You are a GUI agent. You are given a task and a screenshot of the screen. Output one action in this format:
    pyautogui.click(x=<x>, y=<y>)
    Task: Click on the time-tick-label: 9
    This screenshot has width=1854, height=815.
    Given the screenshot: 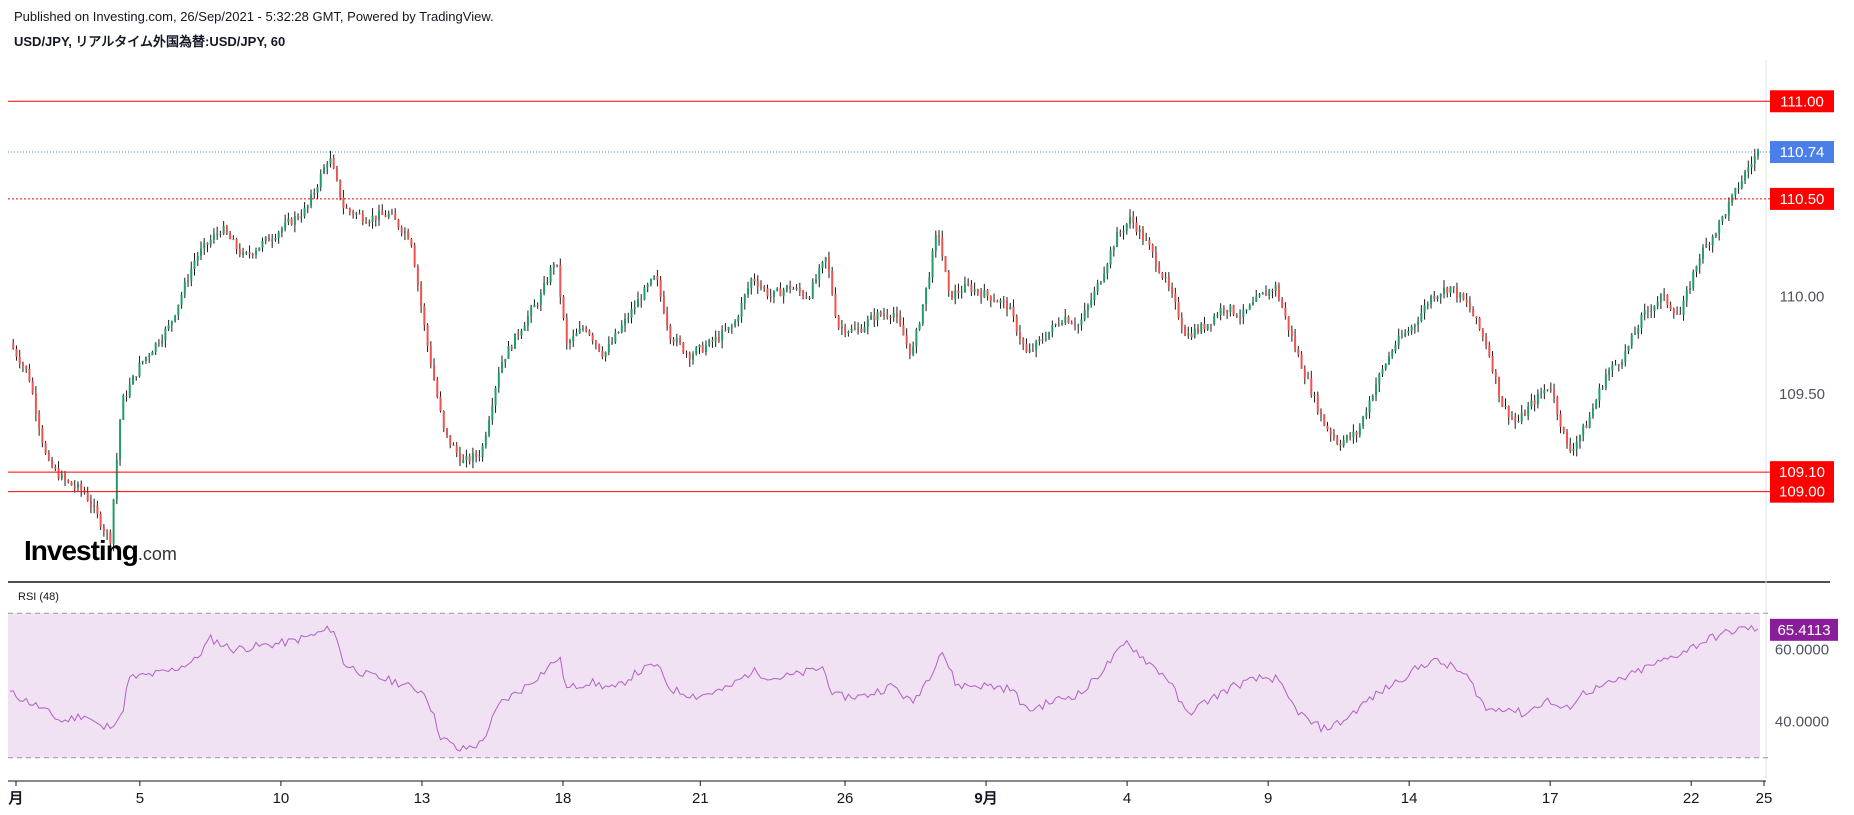 What is the action you would take?
    pyautogui.click(x=1268, y=798)
    